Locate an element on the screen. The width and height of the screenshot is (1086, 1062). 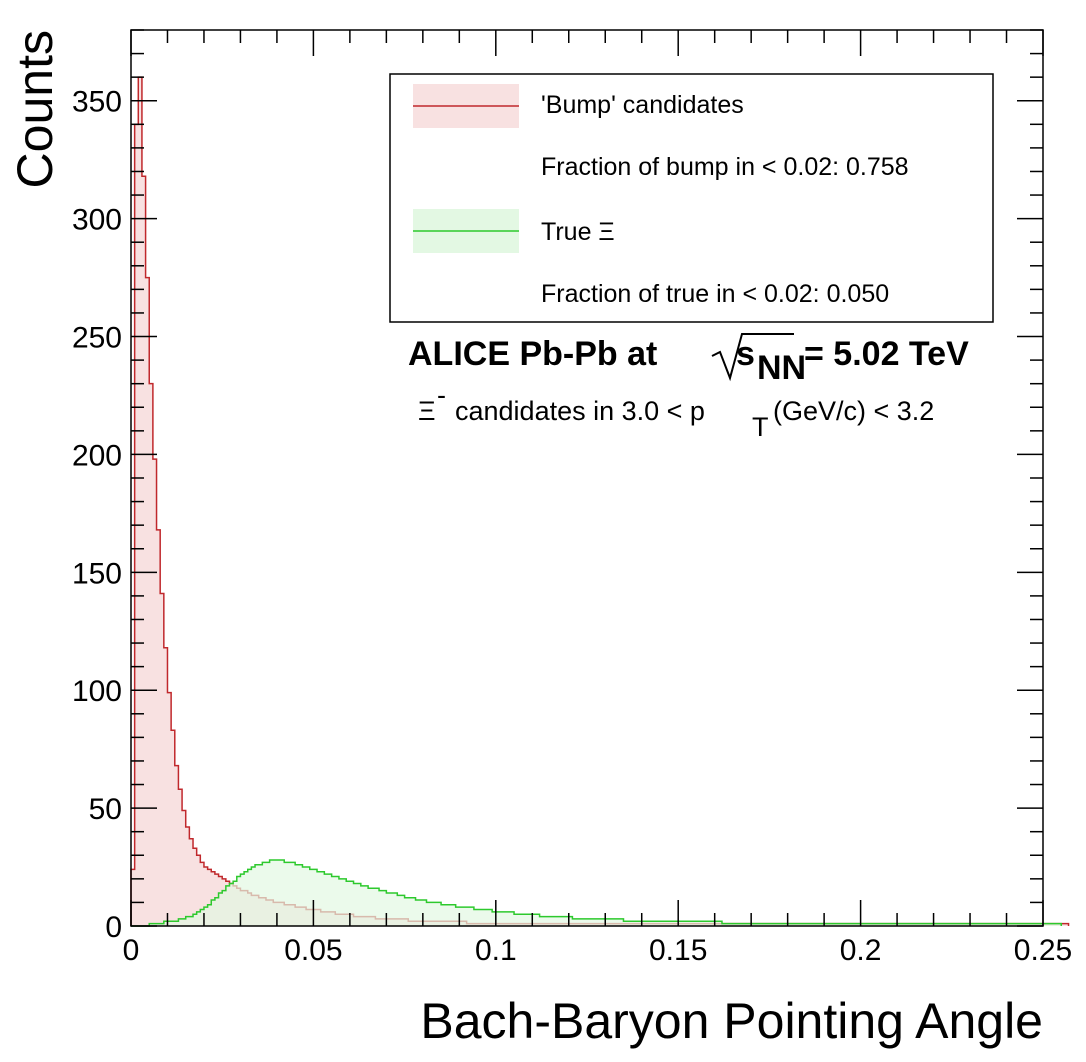
y-tick-label: 50 is located at coordinates (105, 809).